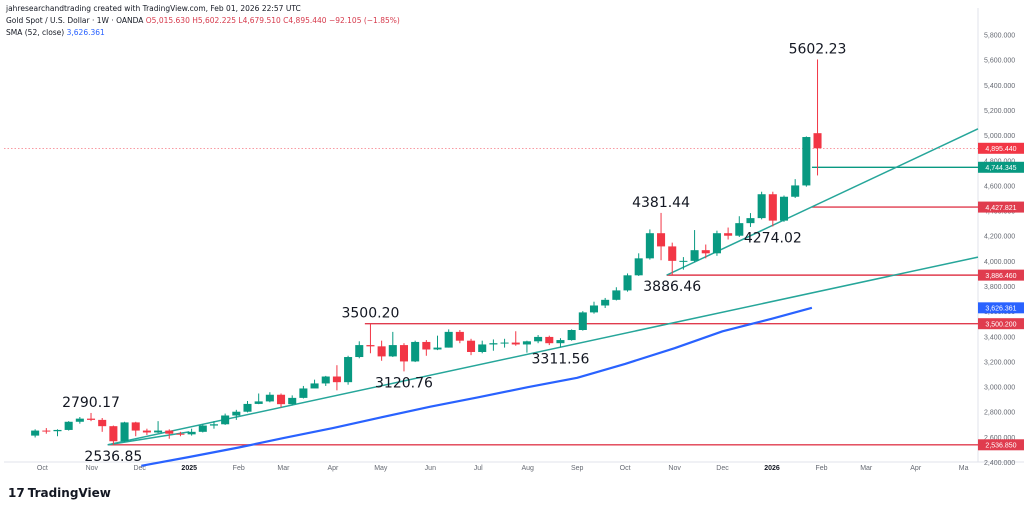  Describe the element at coordinates (16, 493) in the screenshot. I see `tradingview-logo-icon: 17` at that location.